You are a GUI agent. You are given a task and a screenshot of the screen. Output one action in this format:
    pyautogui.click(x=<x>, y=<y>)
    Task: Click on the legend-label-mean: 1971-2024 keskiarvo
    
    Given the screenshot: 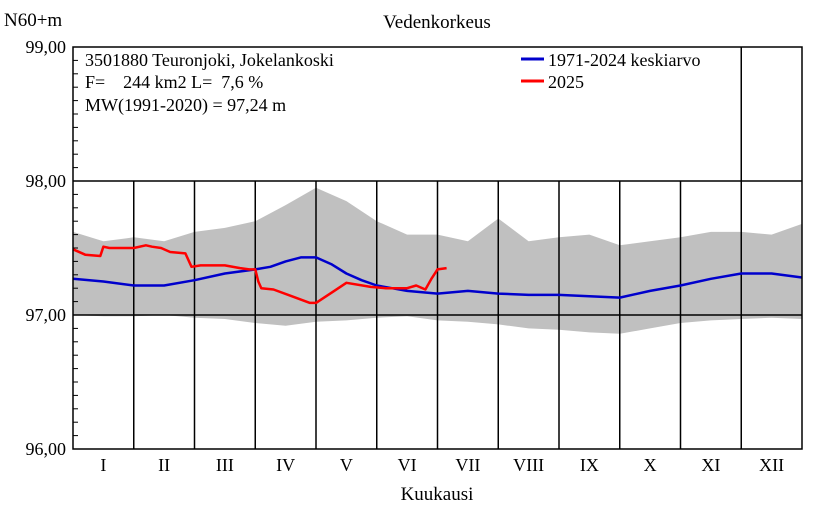 What is the action you would take?
    pyautogui.click(x=624, y=60)
    